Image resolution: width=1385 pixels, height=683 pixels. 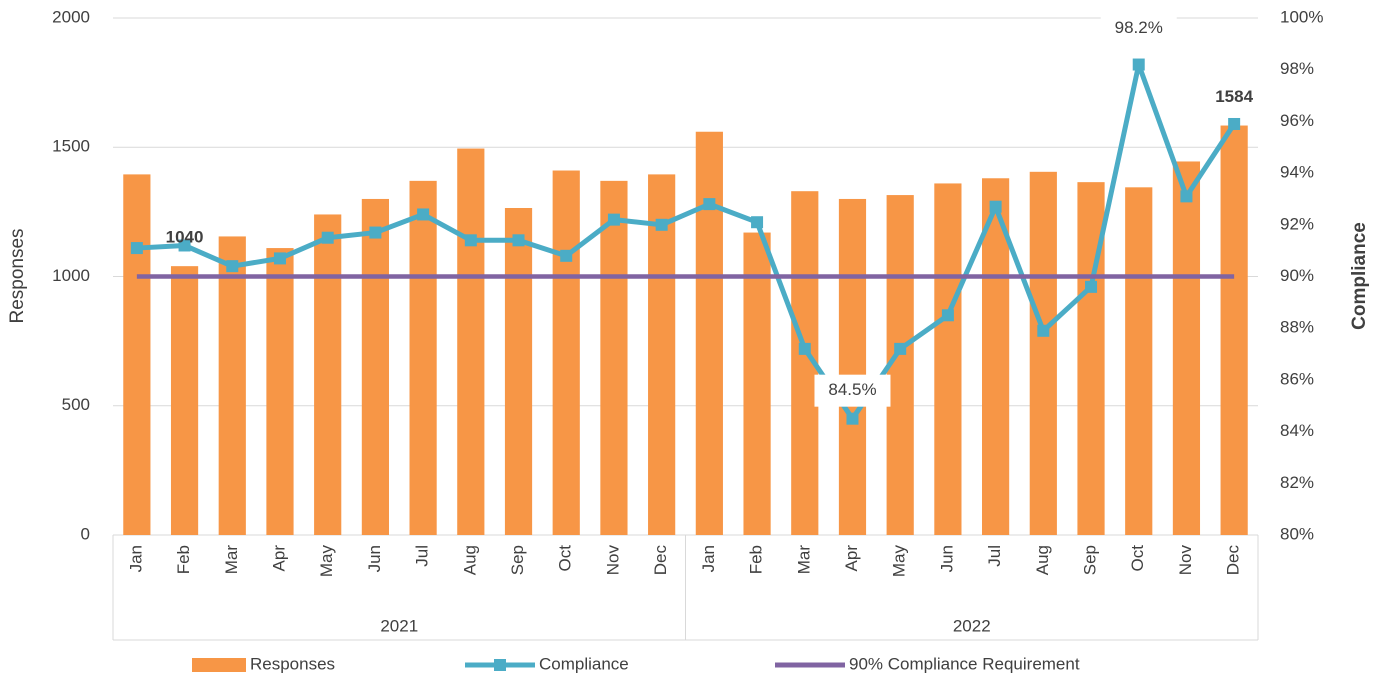 What do you see at coordinates (1301, 16) in the screenshot?
I see `y2-tick-label: 100%` at bounding box center [1301, 16].